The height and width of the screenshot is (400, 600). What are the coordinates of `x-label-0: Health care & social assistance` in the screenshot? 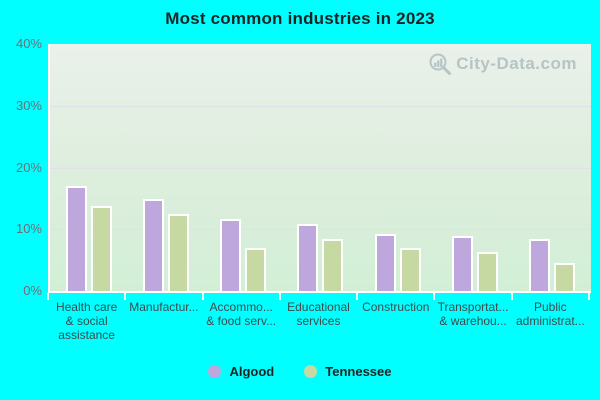 It's located at (86, 321).